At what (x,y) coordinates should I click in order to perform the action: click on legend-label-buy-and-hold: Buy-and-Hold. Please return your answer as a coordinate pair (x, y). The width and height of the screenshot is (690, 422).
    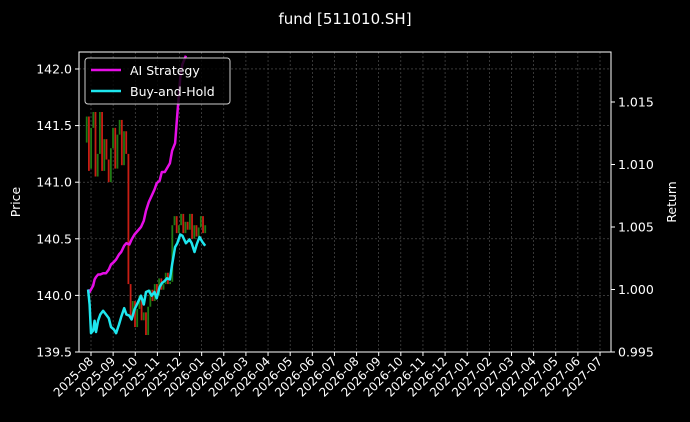
    Looking at the image, I should click on (172, 91).